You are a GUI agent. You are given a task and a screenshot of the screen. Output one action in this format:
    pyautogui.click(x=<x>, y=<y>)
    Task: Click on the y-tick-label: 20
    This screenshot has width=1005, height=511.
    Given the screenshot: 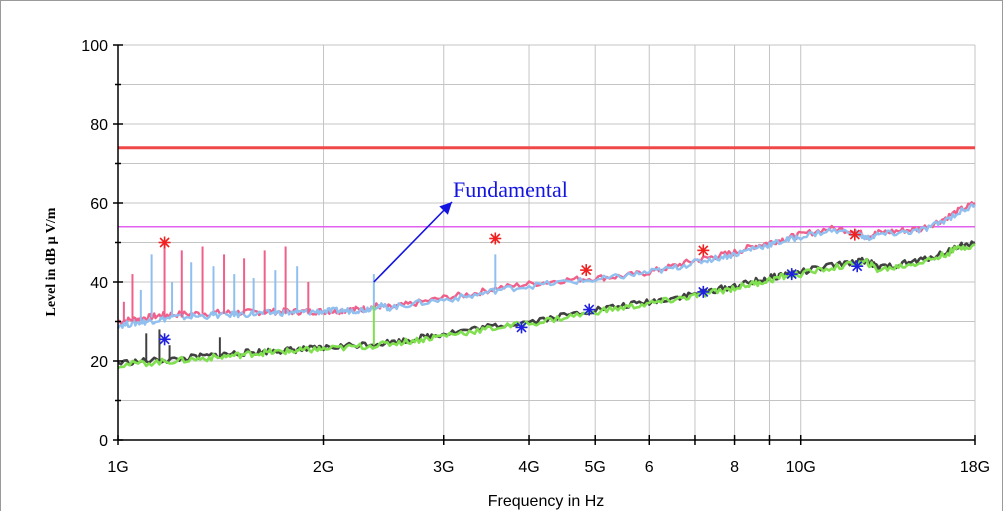 What is the action you would take?
    pyautogui.click(x=99, y=362)
    